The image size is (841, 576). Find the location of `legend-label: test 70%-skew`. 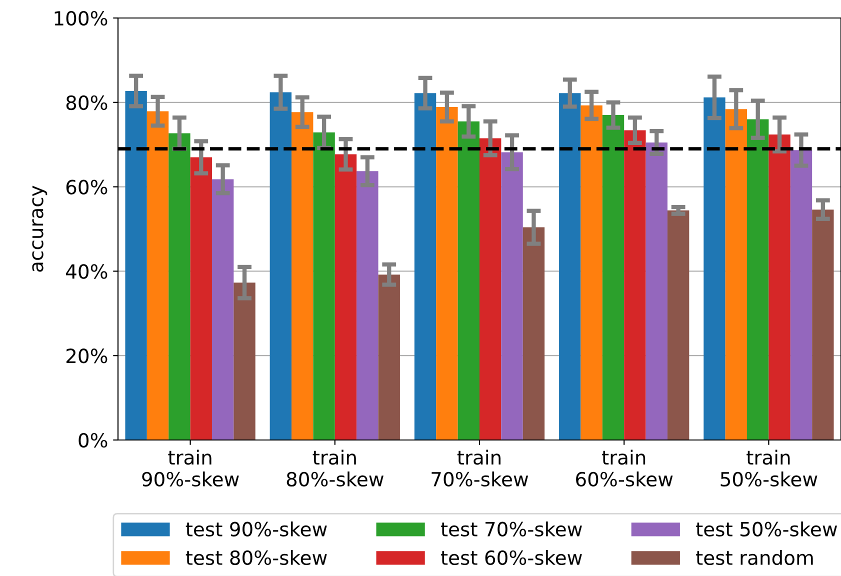

legend-label: test 70%-skew is located at coordinates (511, 529).